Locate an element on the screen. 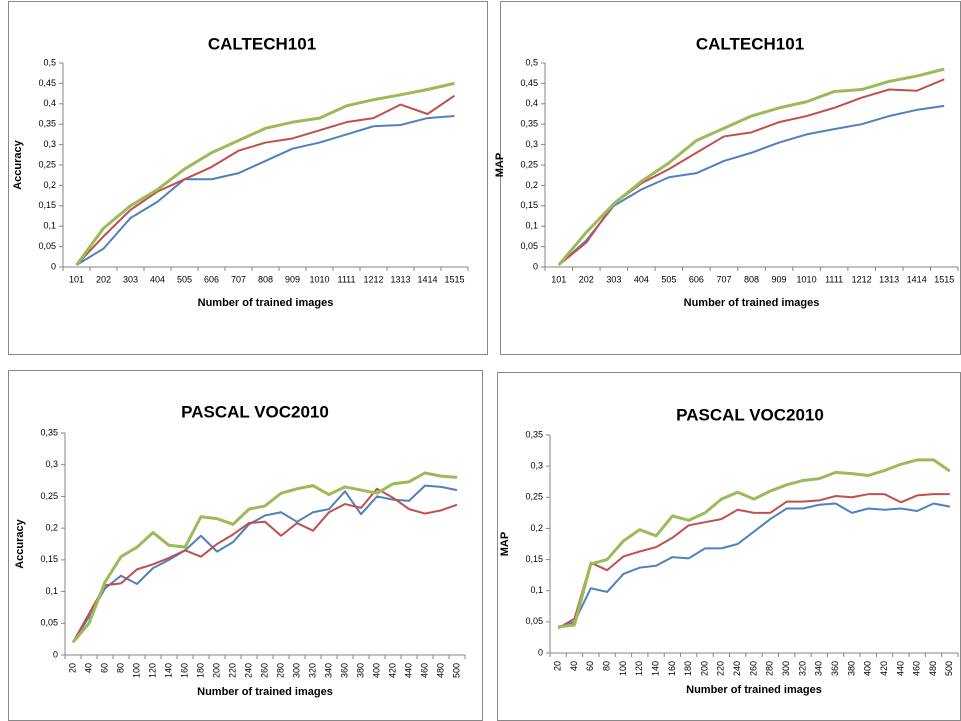 Image resolution: width=961 pixels, height=721 pixels. x-tick-label: 120 is located at coordinates (639, 668).